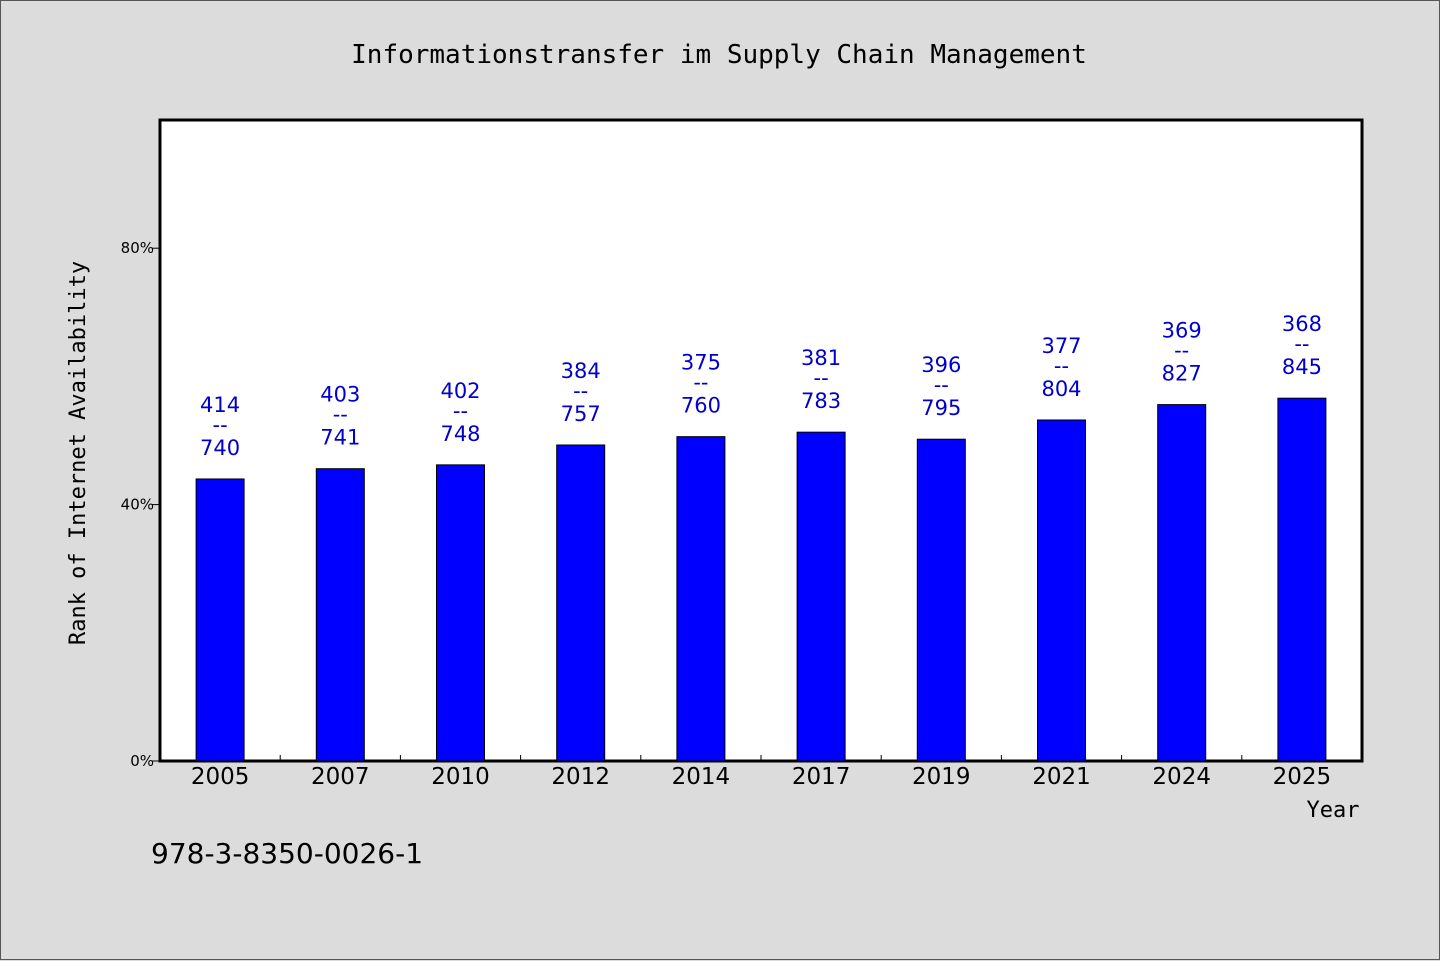 The height and width of the screenshot is (961, 1440). What do you see at coordinates (1182, 583) in the screenshot?
I see `bar-2024` at bounding box center [1182, 583].